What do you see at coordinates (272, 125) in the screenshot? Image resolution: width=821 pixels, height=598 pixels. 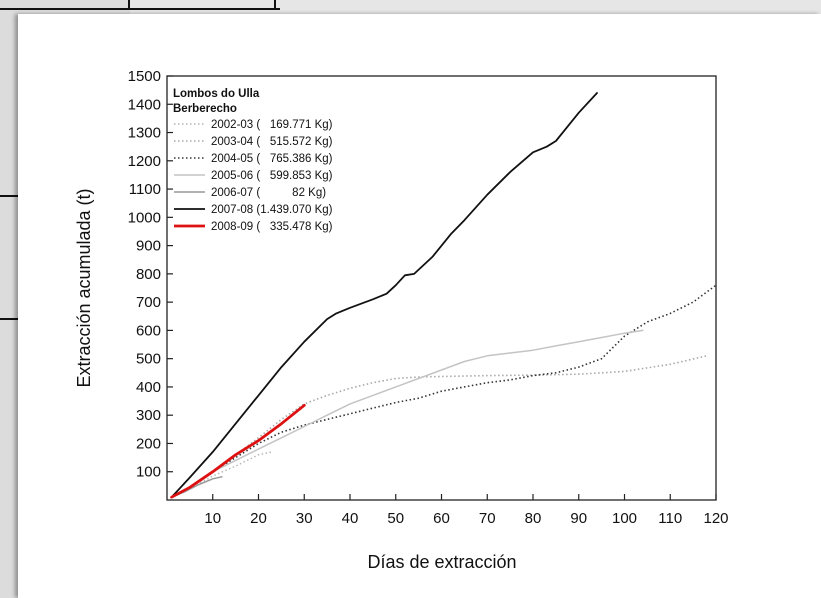 I see `legend-label: 2002-03 ( 169.771 Kg)` at bounding box center [272, 125].